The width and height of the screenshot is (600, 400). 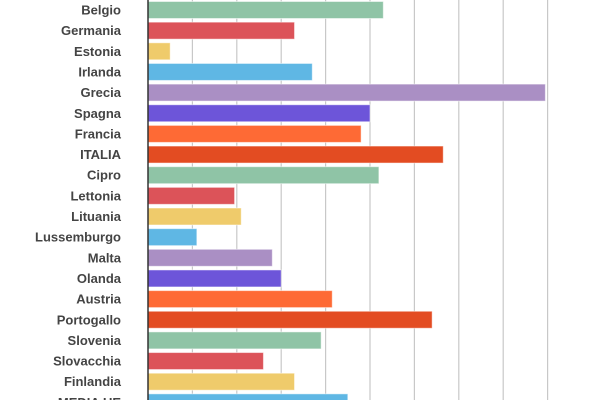 I want to click on category-label: Portogallo, so click(x=89, y=319).